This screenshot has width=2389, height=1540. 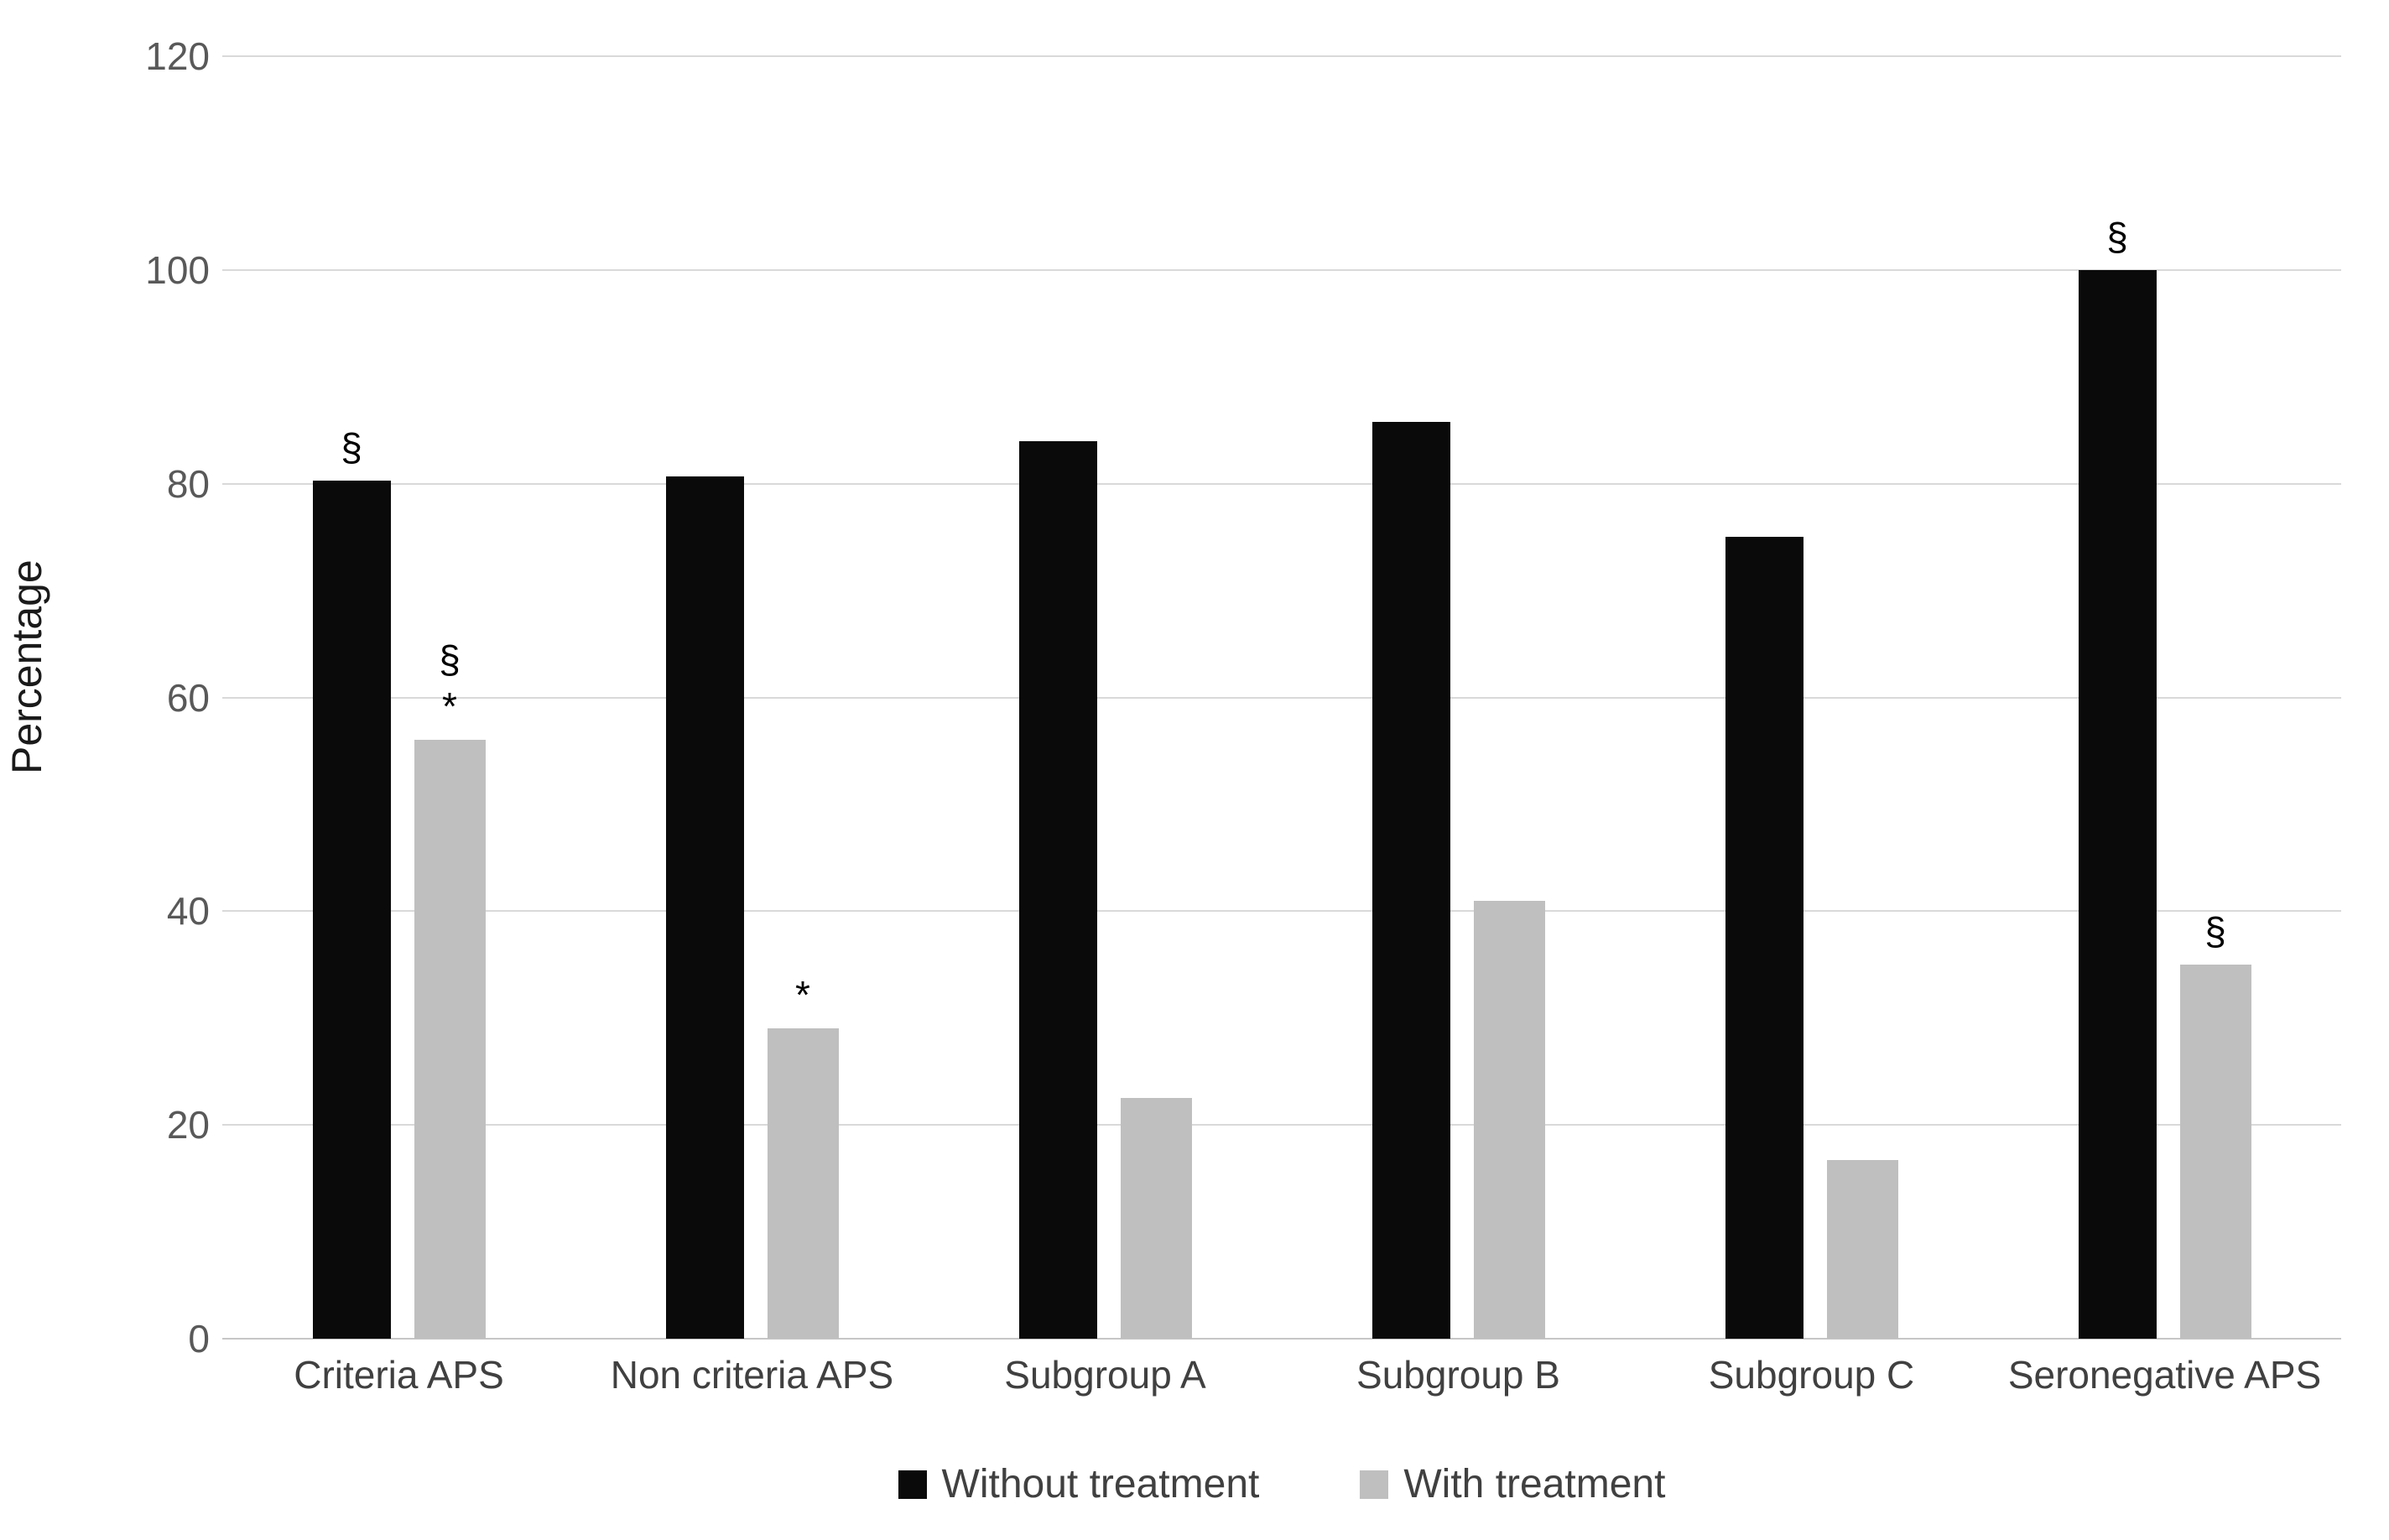 I want to click on y-tick-0: 0, so click(x=199, y=1339).